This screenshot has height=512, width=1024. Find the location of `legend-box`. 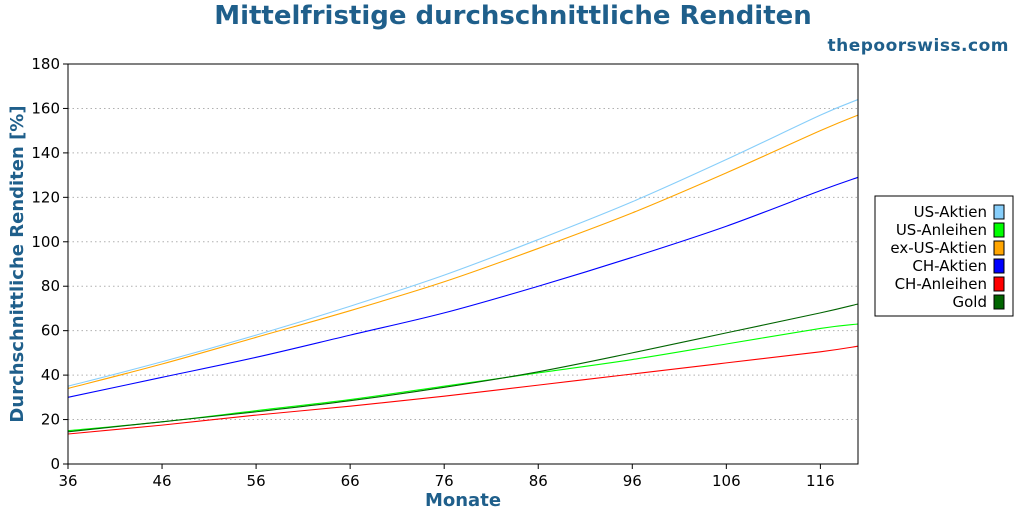

legend-box is located at coordinates (944, 256).